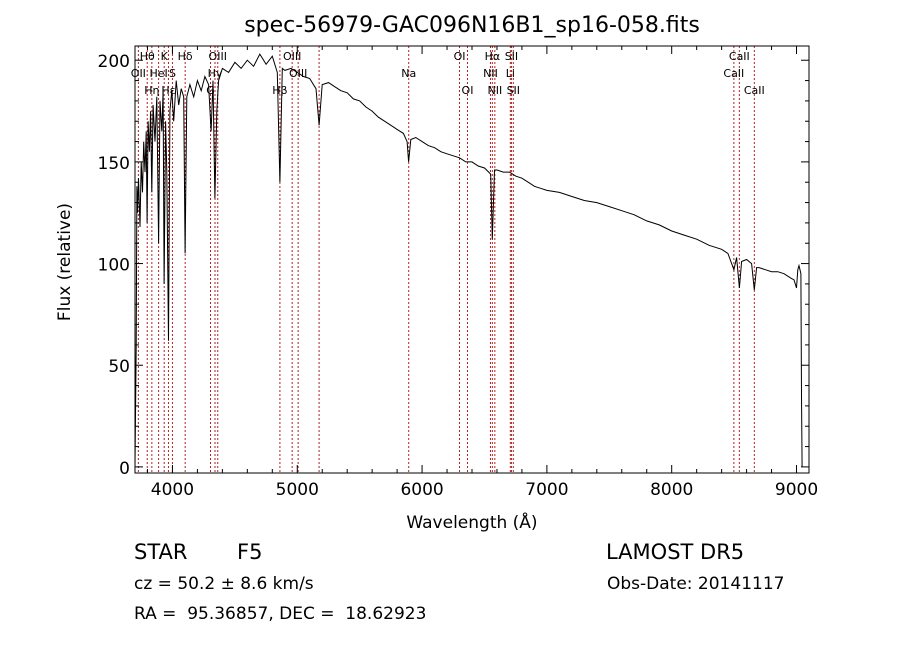  What do you see at coordinates (493, 56) in the screenshot?
I see `line-label-19: Hα` at bounding box center [493, 56].